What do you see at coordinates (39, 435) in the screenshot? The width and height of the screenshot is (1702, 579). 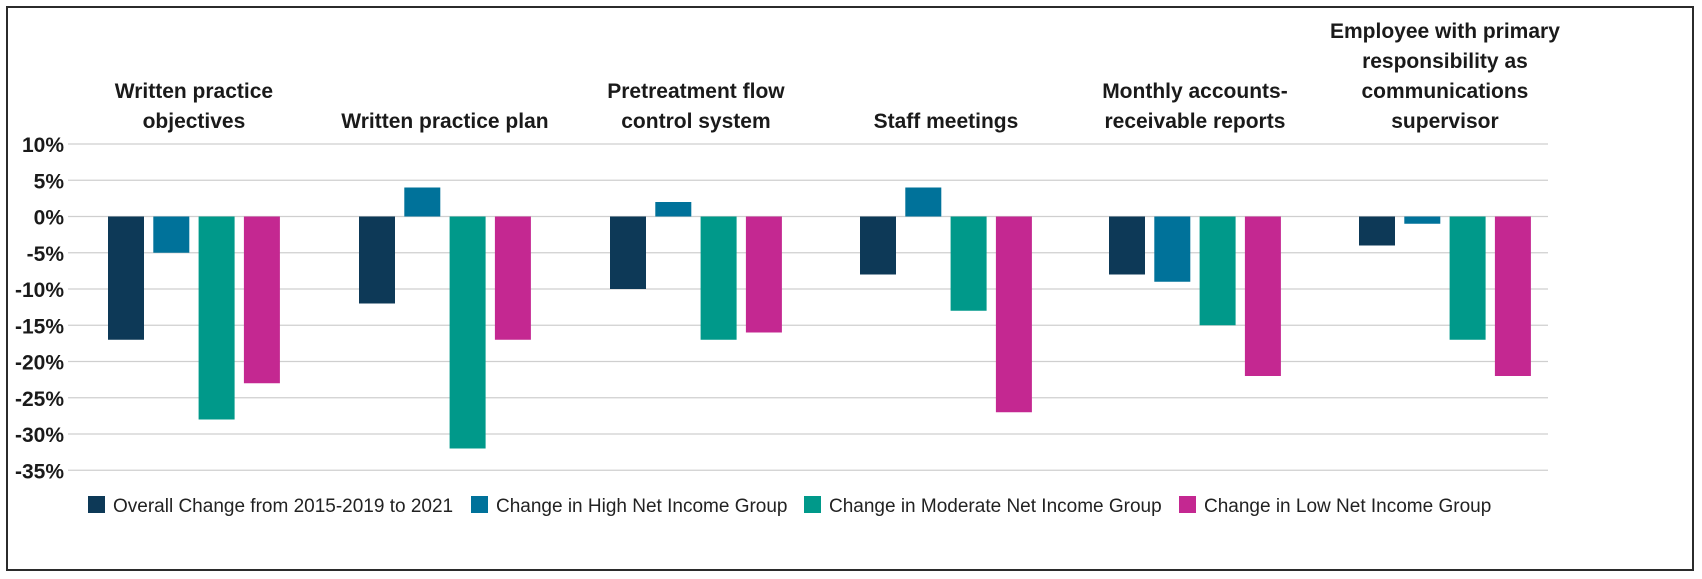 I see `y-tick-label: -30%` at bounding box center [39, 435].